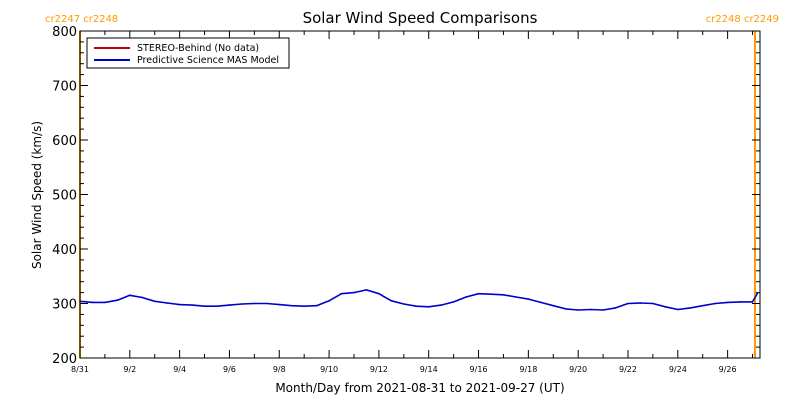  What do you see at coordinates (628, 369) in the screenshot?
I see `x-tick-label-22: 9/22` at bounding box center [628, 369].